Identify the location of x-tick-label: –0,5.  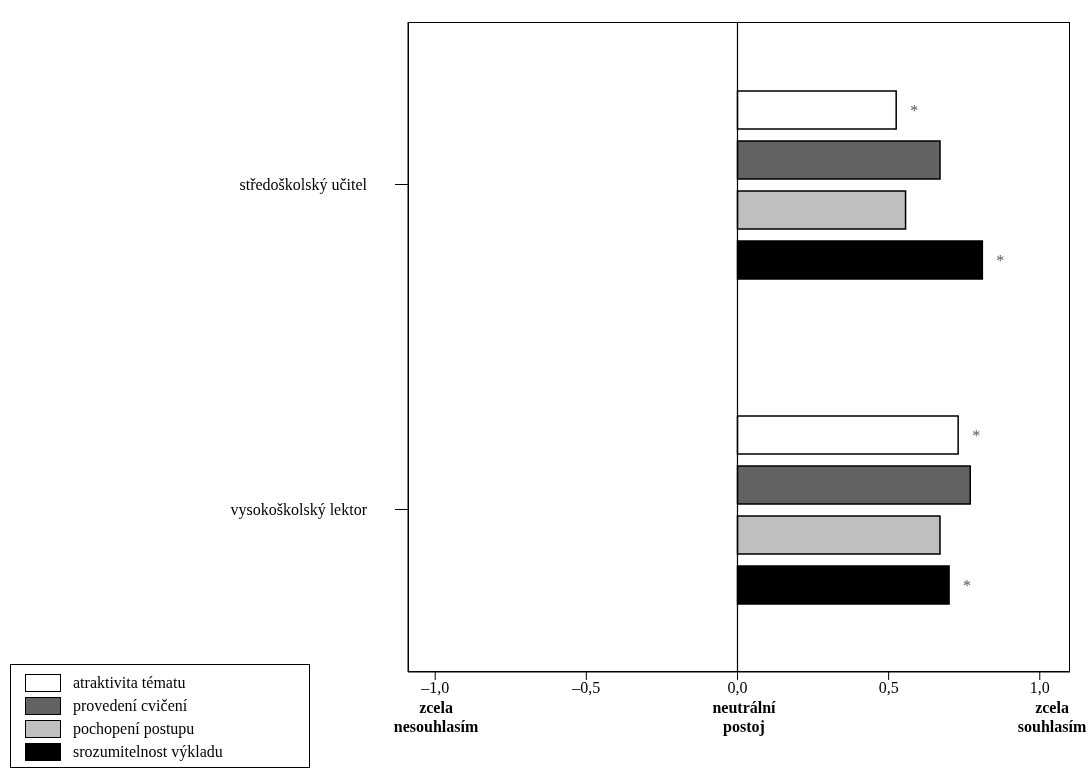
(586, 688).